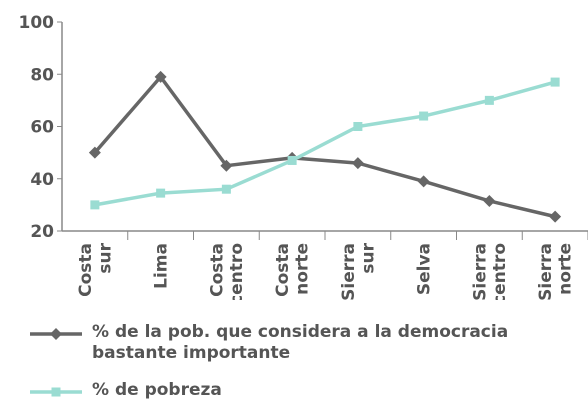 The image size is (588, 403). I want to click on y-tick-label: 60, so click(42, 128).